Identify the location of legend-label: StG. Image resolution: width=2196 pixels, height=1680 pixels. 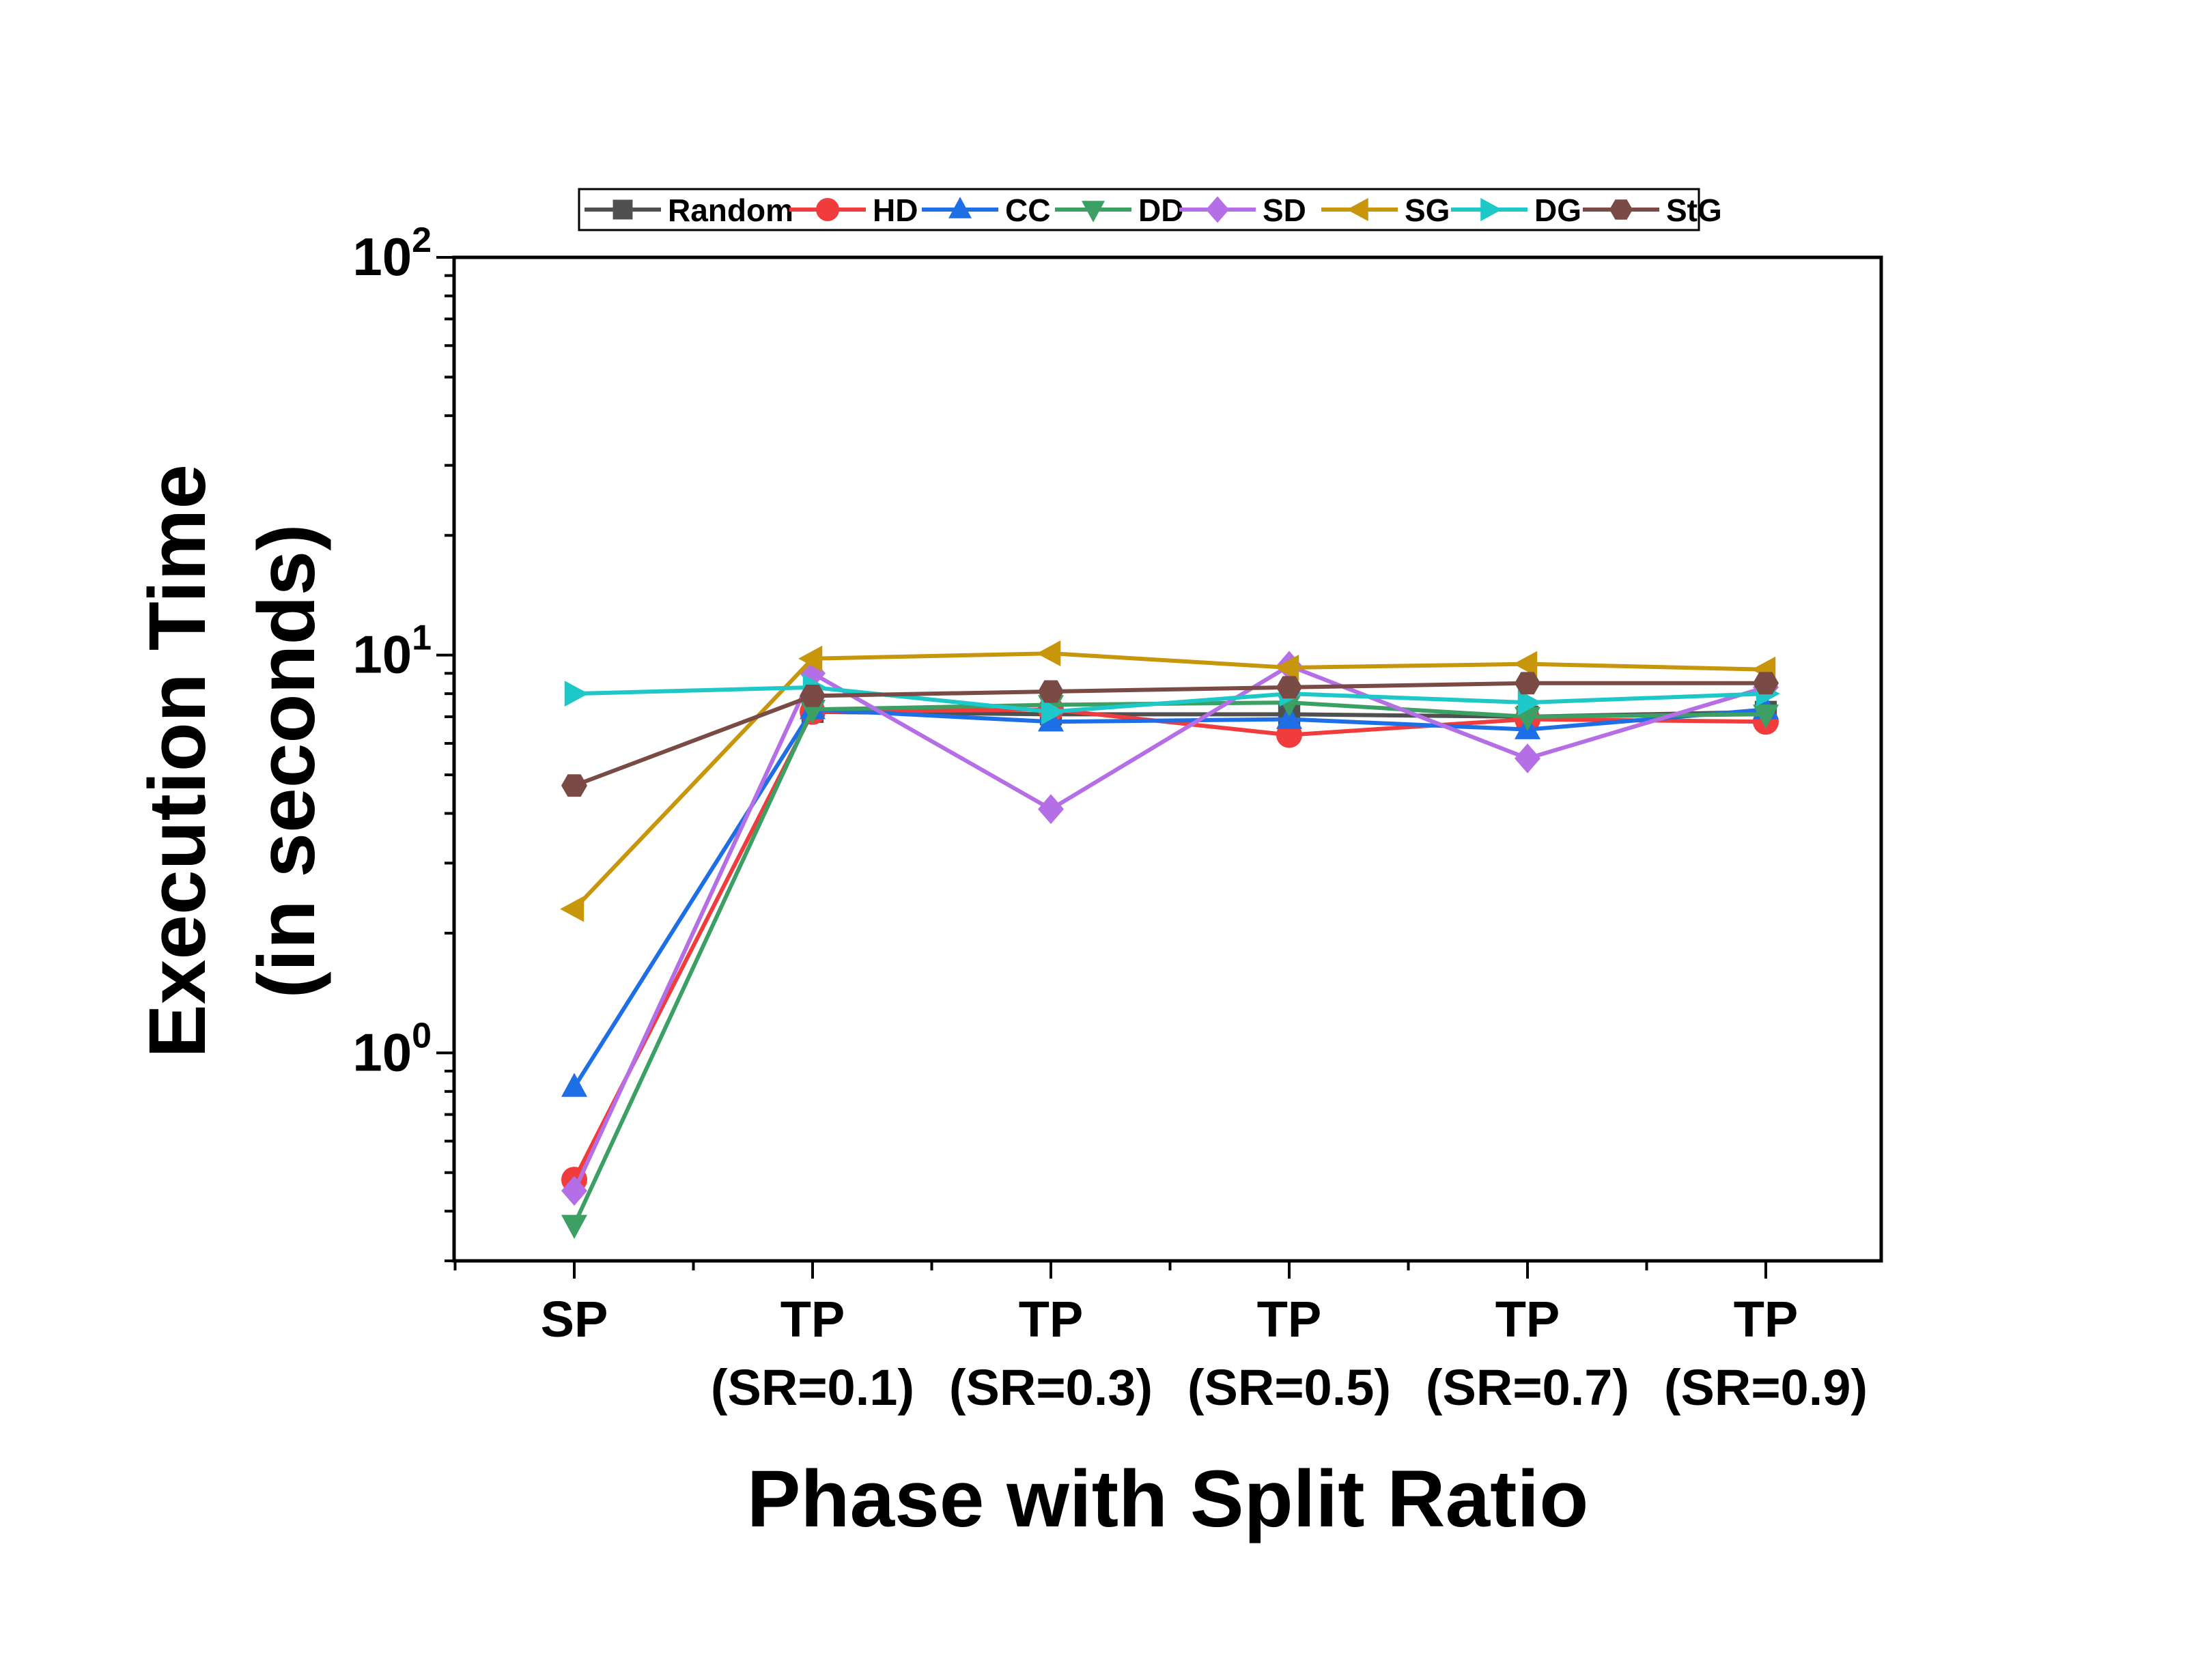
(1694, 210).